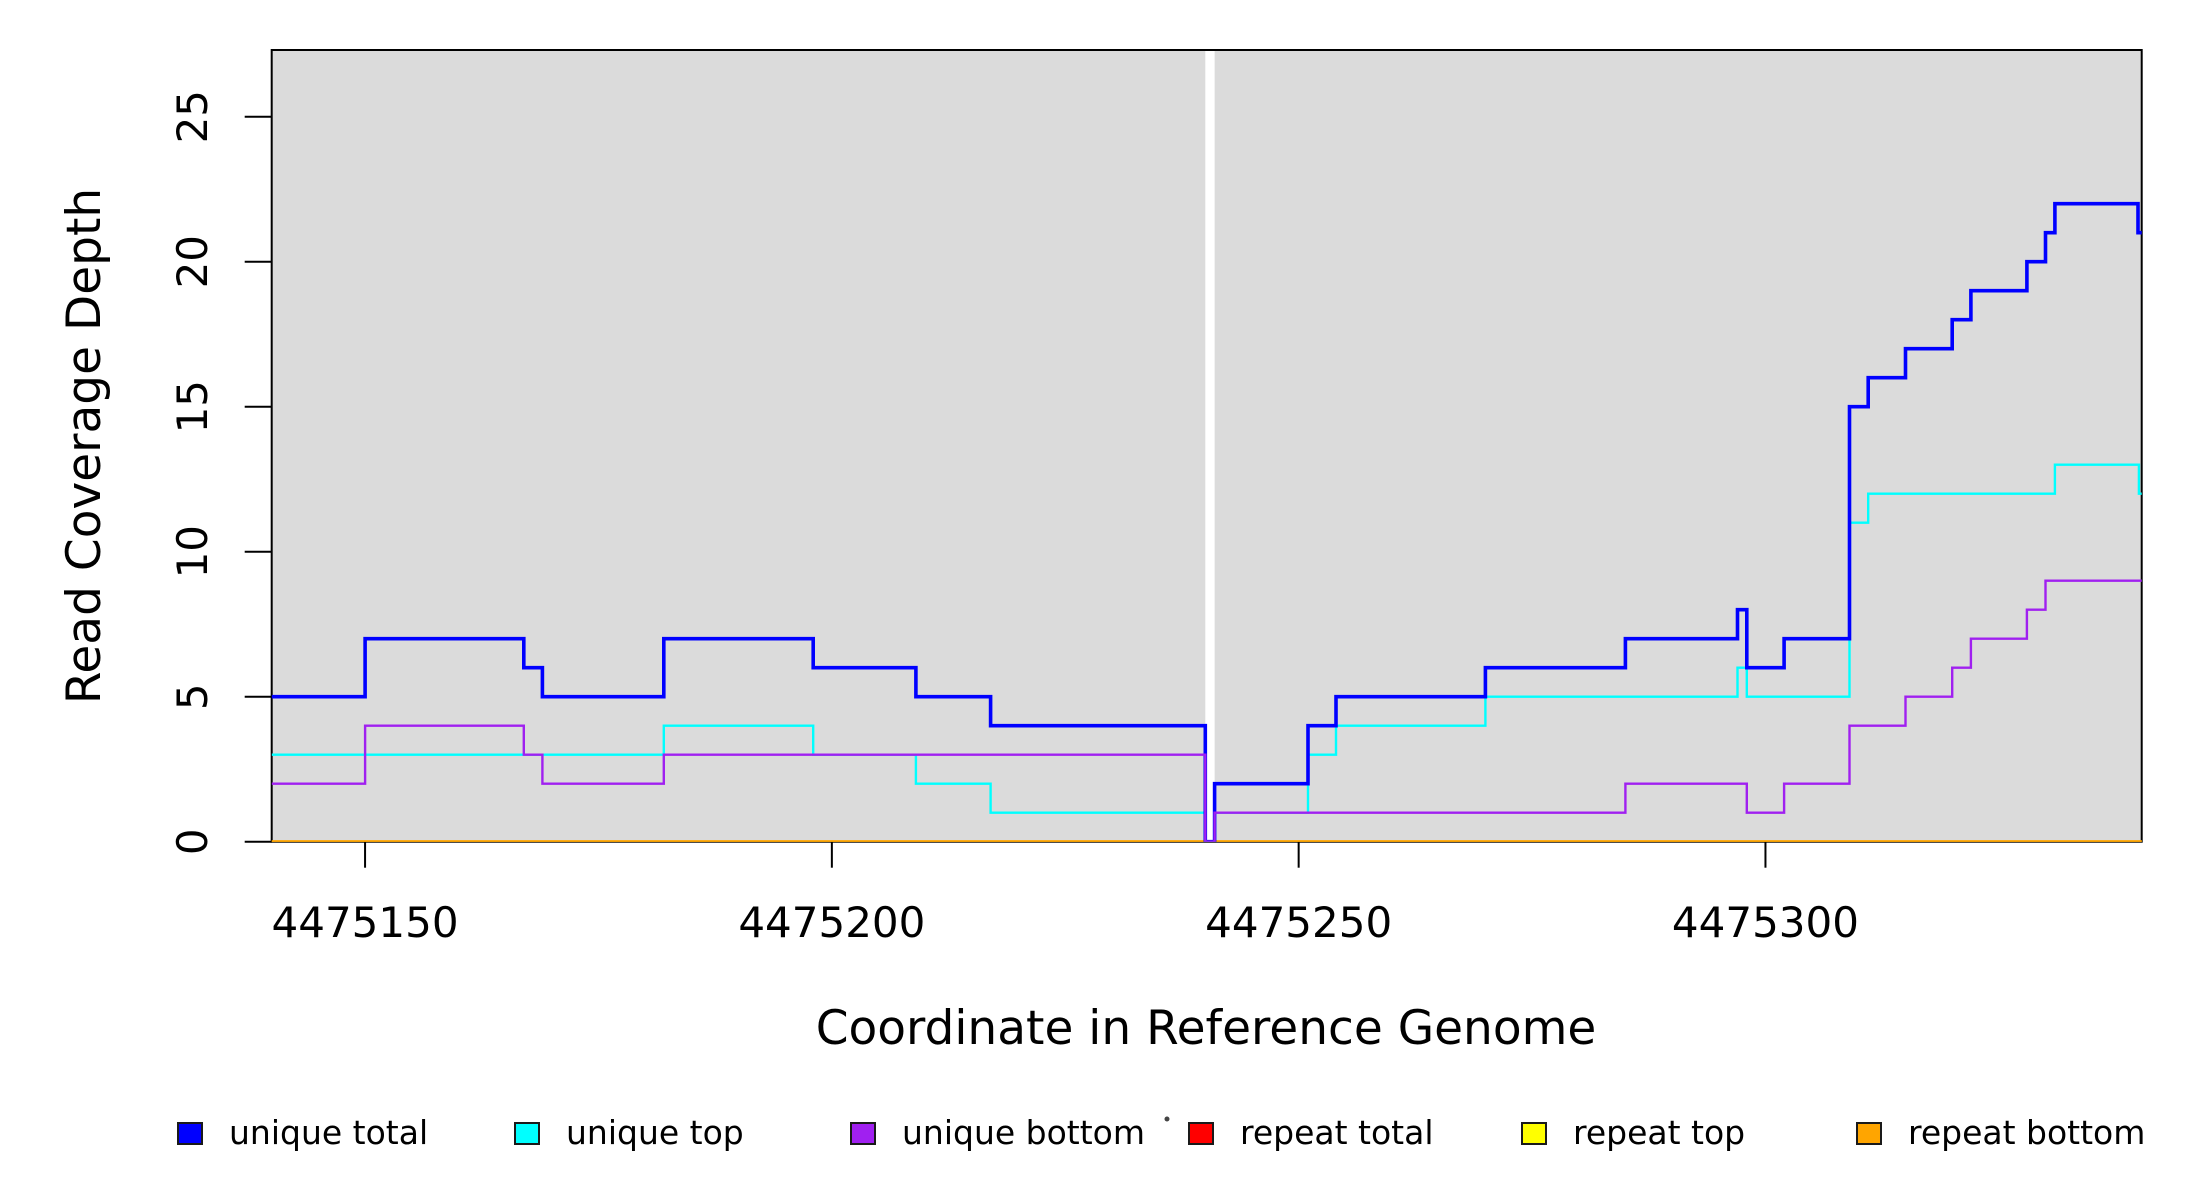 Image resolution: width=2200 pixels, height=1204 pixels. What do you see at coordinates (1869, 1133) in the screenshot?
I see `legend-swatch-repeat-bottom` at bounding box center [1869, 1133].